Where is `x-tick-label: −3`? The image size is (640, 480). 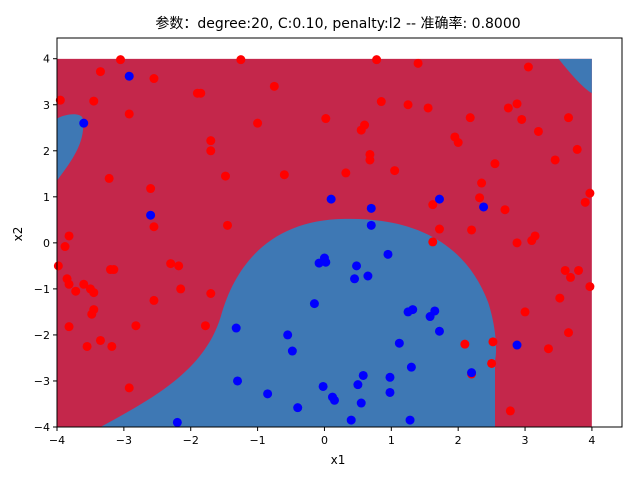 x-tick-label: −3 is located at coordinates (124, 440).